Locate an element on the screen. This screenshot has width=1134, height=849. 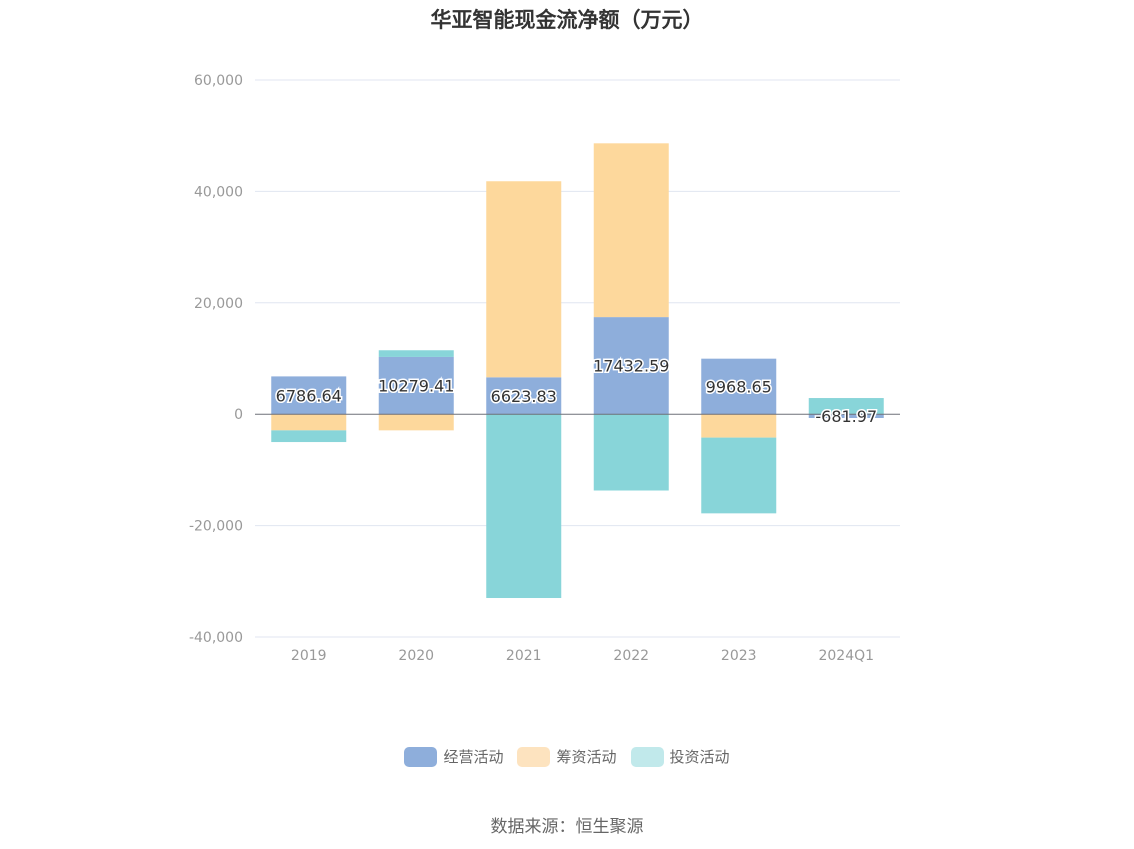
x-tick-label: 2020 is located at coordinates (416, 656).